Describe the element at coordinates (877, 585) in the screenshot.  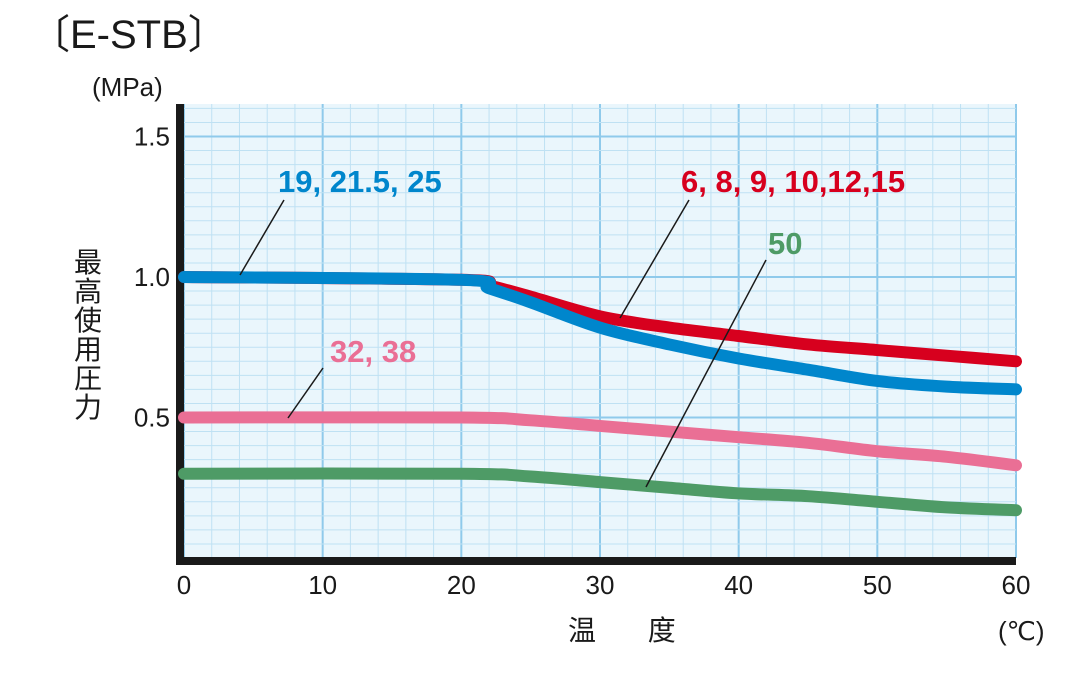
I see `x-tick-label: 50` at that location.